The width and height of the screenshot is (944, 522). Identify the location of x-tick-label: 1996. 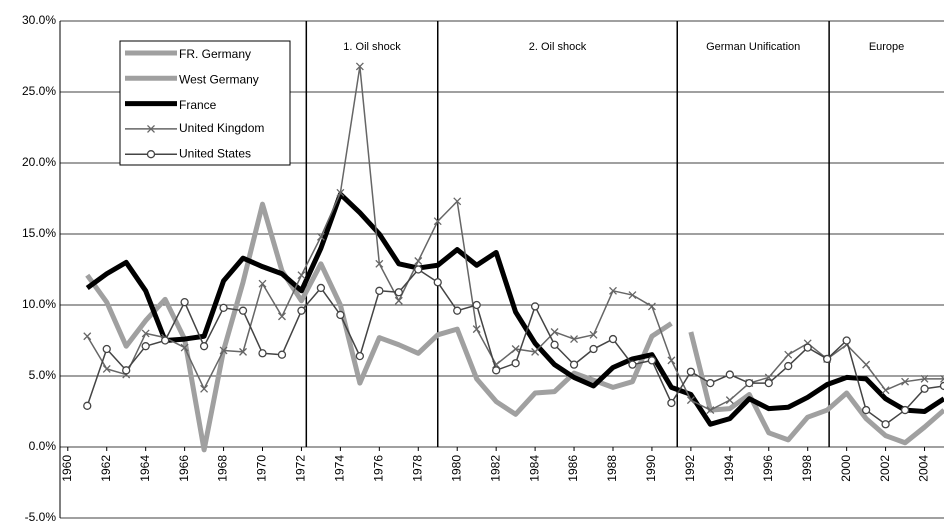
(768, 468).